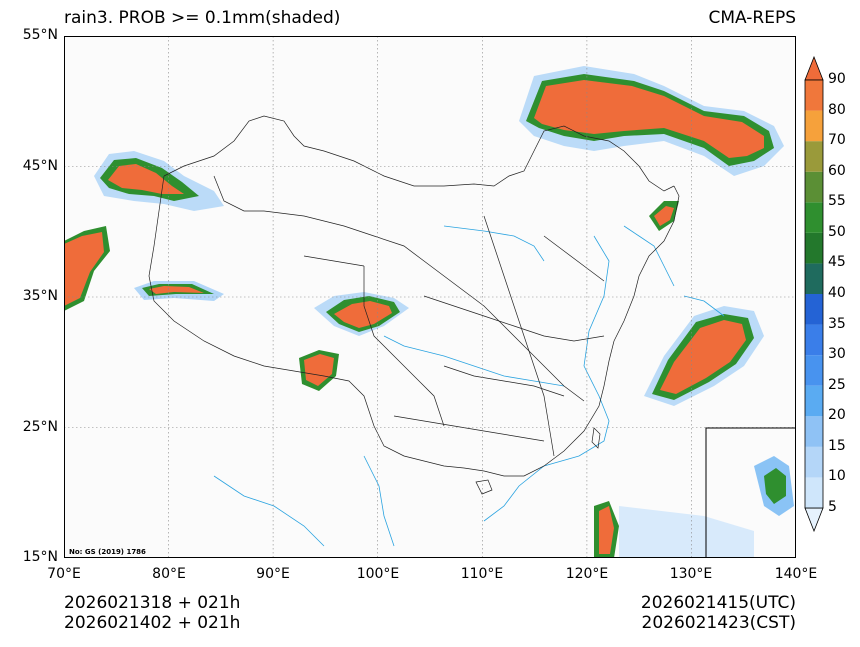  Describe the element at coordinates (752, 18) in the screenshot. I see `model-name: CMA-REPS` at that location.